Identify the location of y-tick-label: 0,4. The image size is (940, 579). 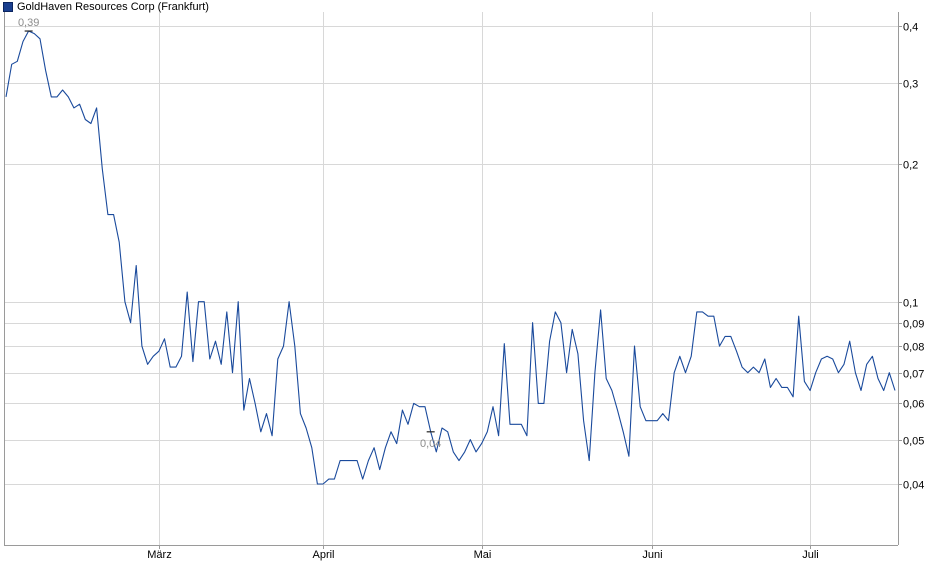
(910, 28).